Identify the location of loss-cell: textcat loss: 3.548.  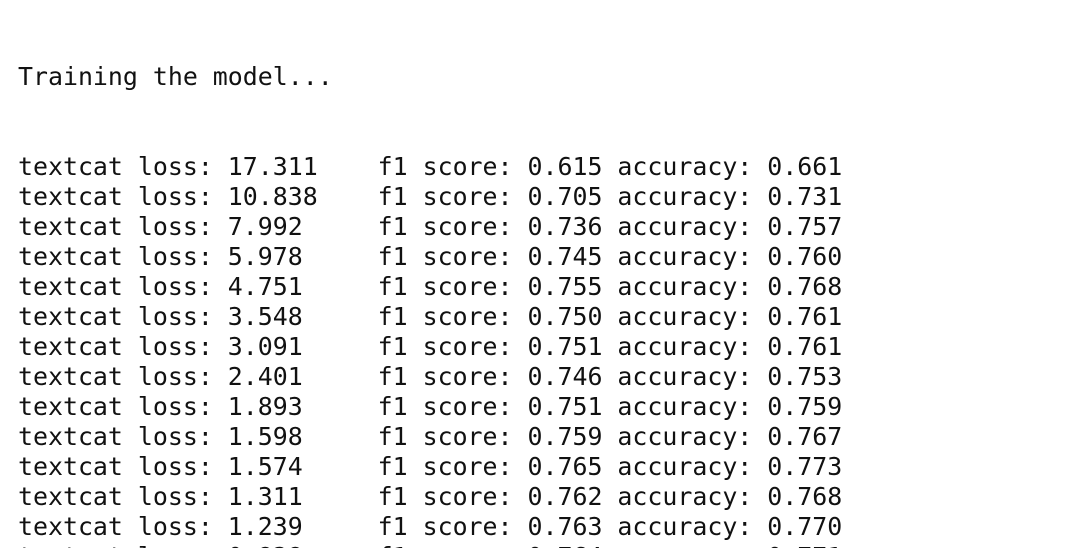
(198, 317).